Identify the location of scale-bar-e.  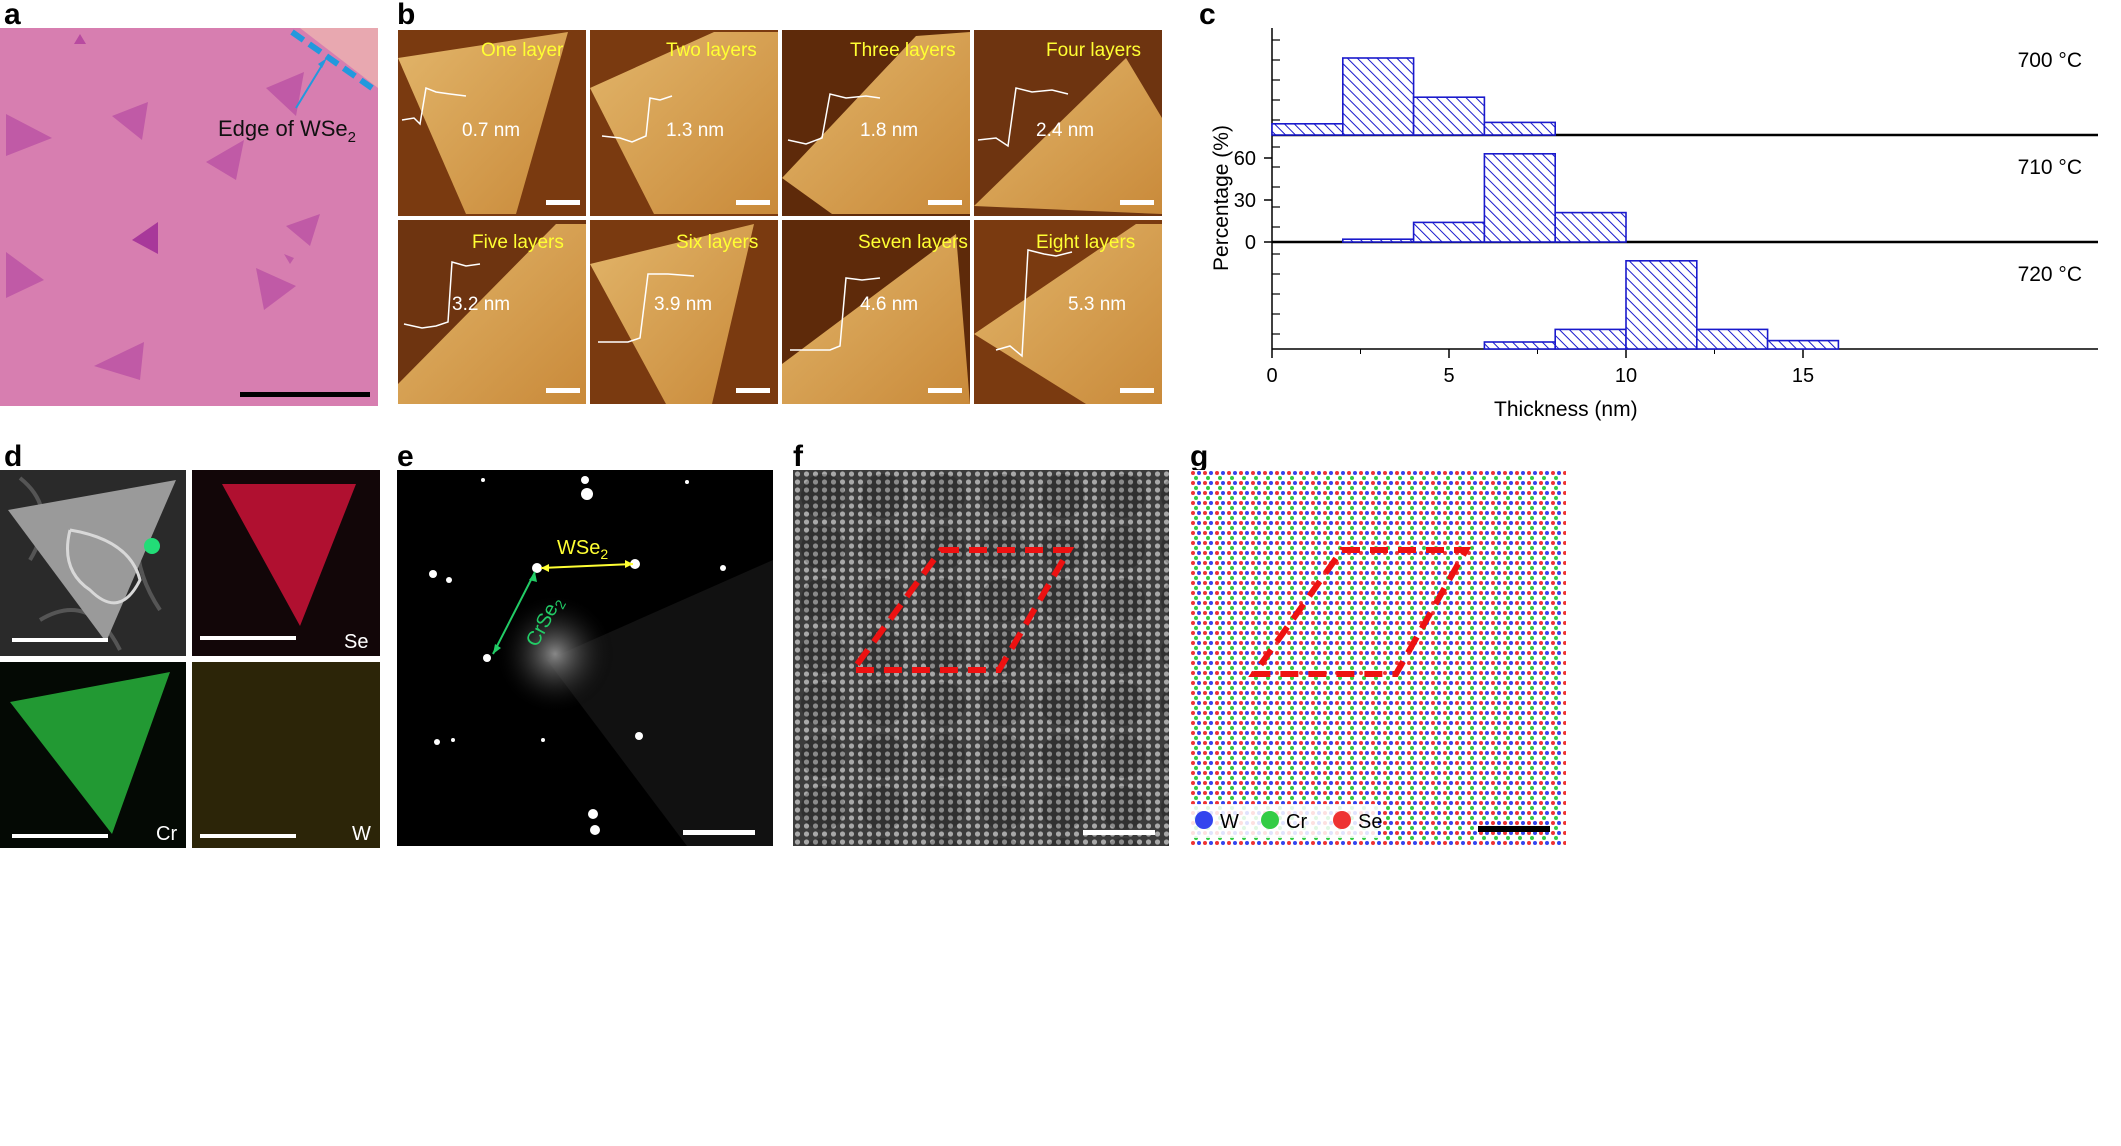
(719, 832).